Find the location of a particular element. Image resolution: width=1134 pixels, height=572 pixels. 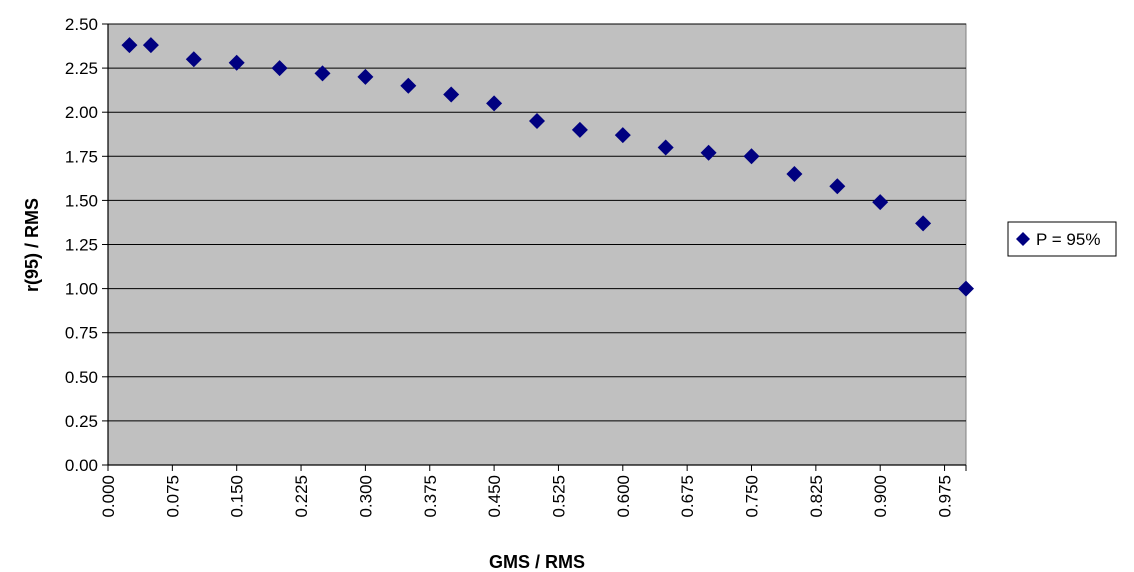

x-tick-label: 0.600 is located at coordinates (623, 496).